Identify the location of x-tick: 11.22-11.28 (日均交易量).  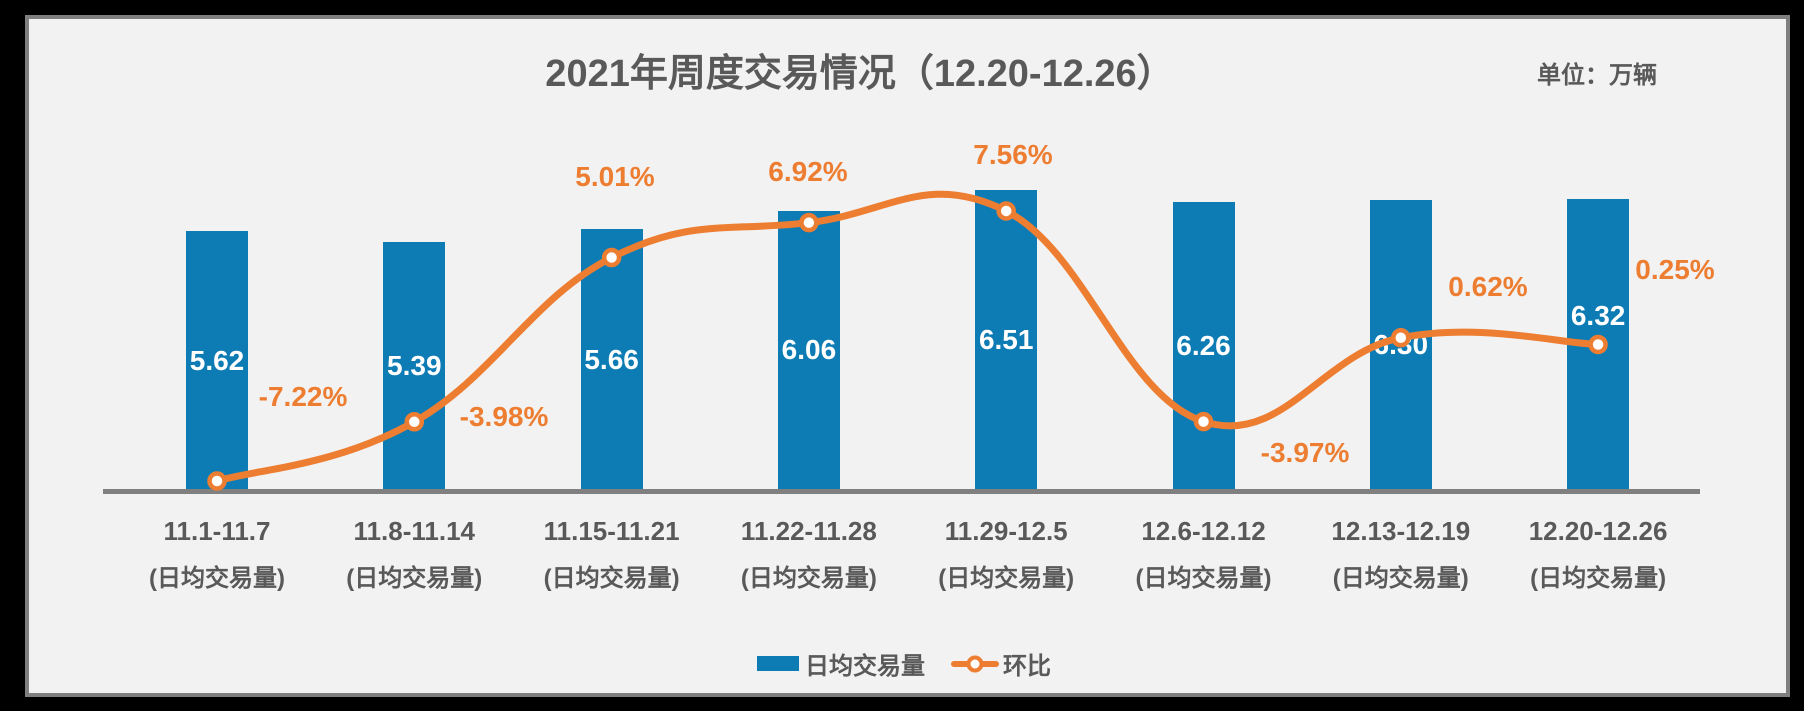
(809, 554).